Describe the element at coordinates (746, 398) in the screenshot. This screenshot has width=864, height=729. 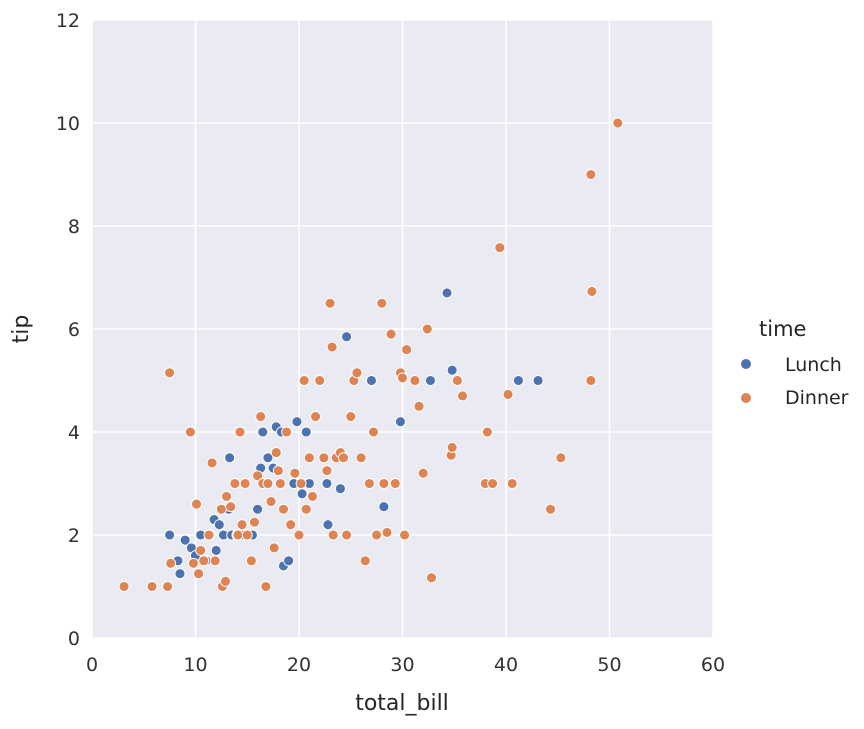
I see `legend-marker-dinner` at that location.